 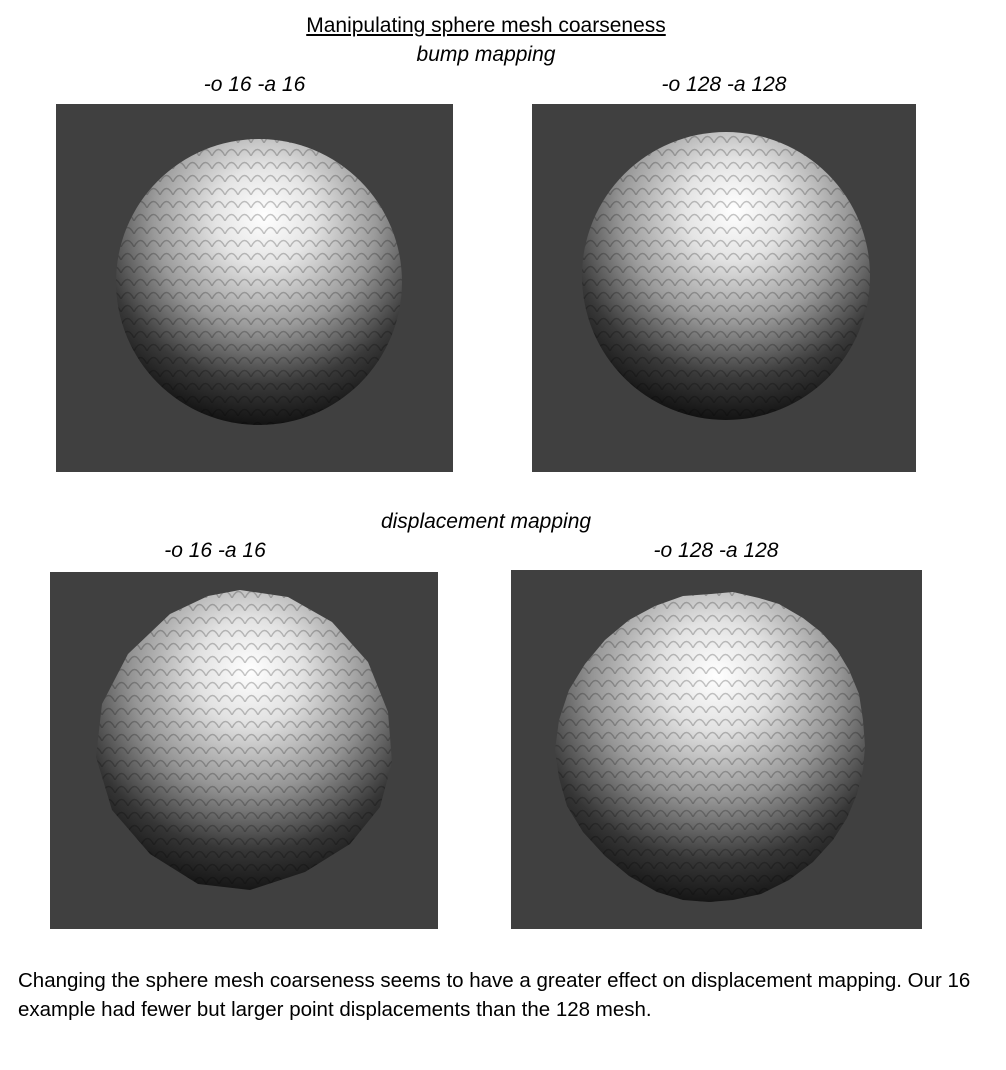 I want to click on panel-label-bump-16: -o 16 -a 16, so click(x=254, y=84).